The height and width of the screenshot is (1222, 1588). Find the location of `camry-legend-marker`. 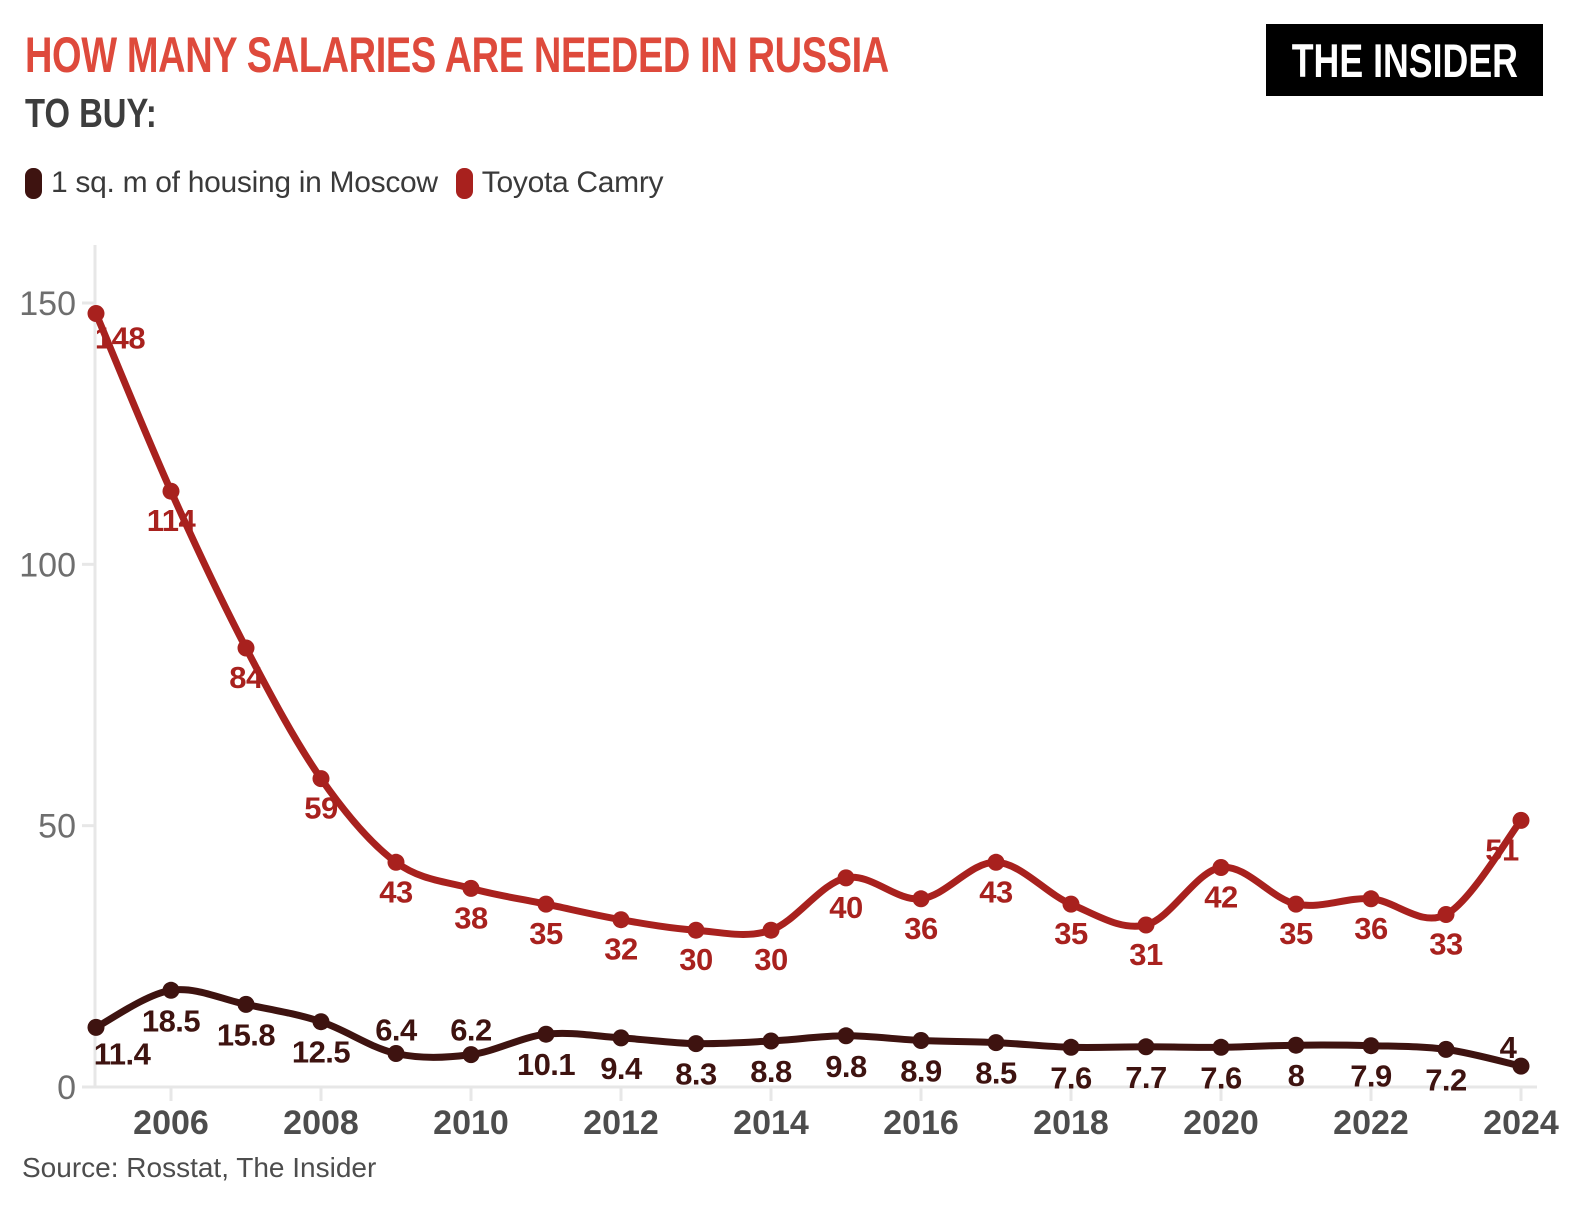

camry-legend-marker is located at coordinates (464, 183).